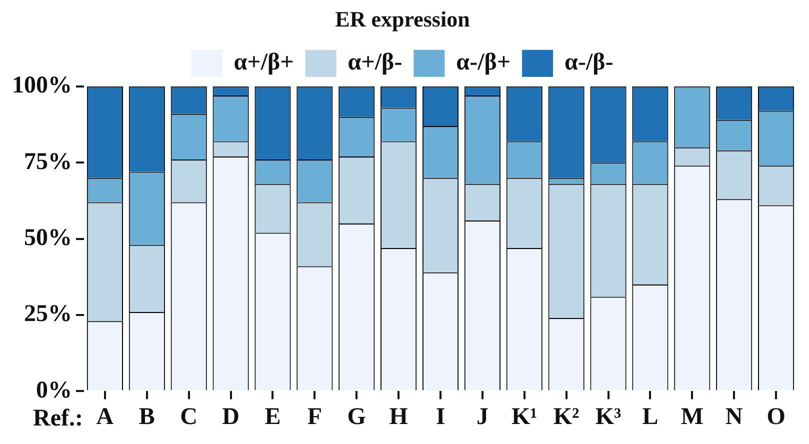  Describe the element at coordinates (54, 390) in the screenshot. I see `y-tick-label: 0%` at that location.